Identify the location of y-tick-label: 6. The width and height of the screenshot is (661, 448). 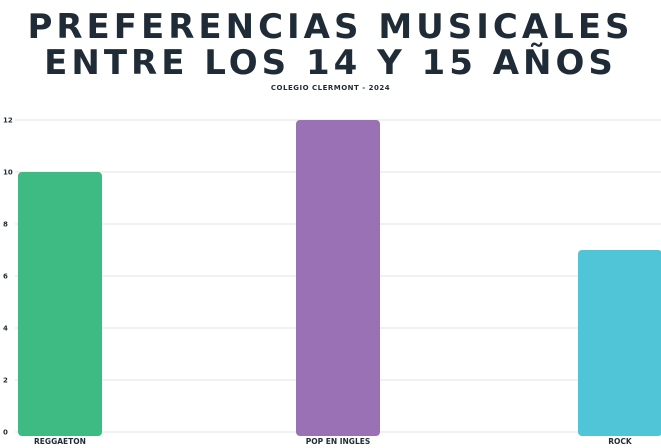
(5, 277).